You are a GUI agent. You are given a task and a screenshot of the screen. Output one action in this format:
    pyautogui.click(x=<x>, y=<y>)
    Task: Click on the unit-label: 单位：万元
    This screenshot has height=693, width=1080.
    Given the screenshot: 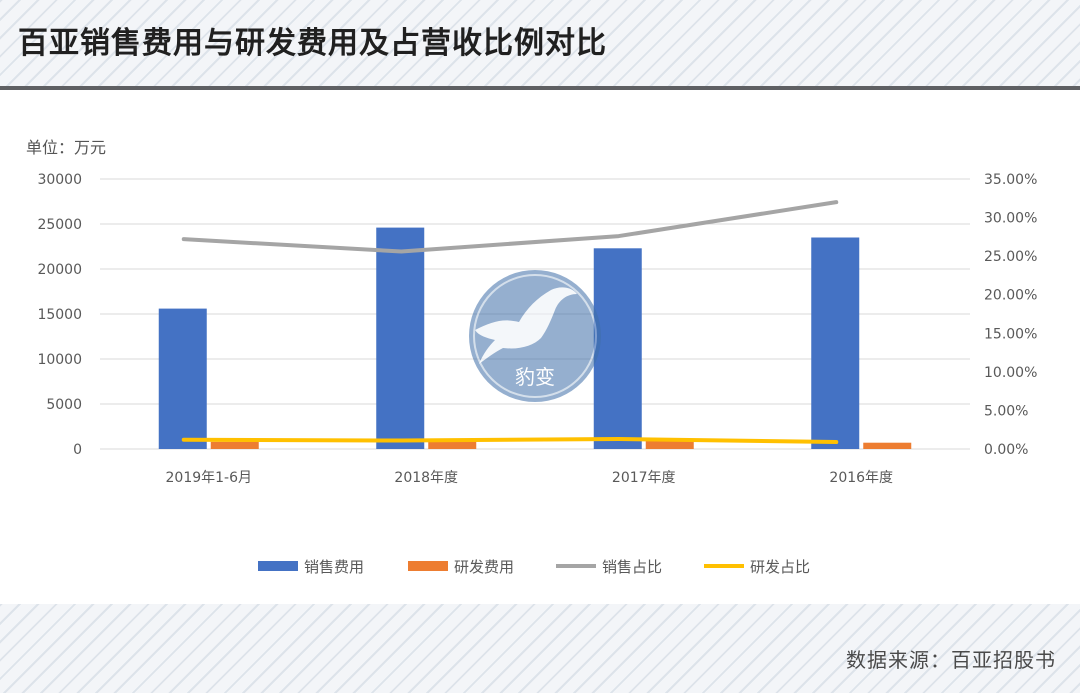 What is the action you would take?
    pyautogui.click(x=66, y=147)
    